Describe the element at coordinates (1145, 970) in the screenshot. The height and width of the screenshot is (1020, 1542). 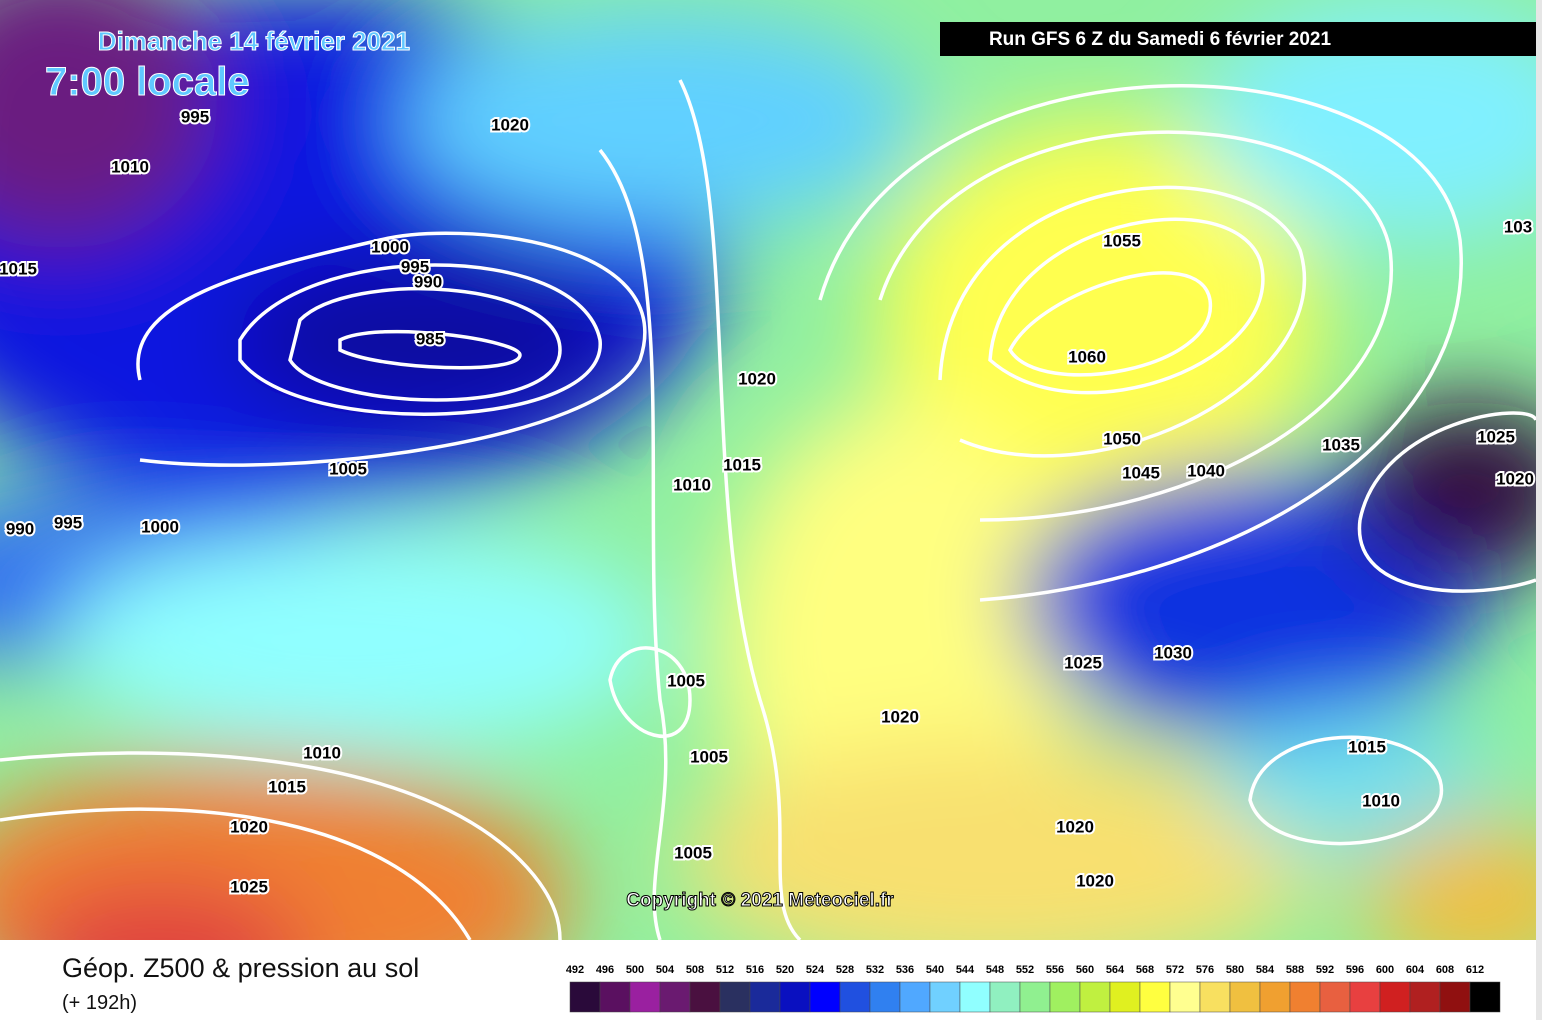
I see `scale-tick: 568` at that location.